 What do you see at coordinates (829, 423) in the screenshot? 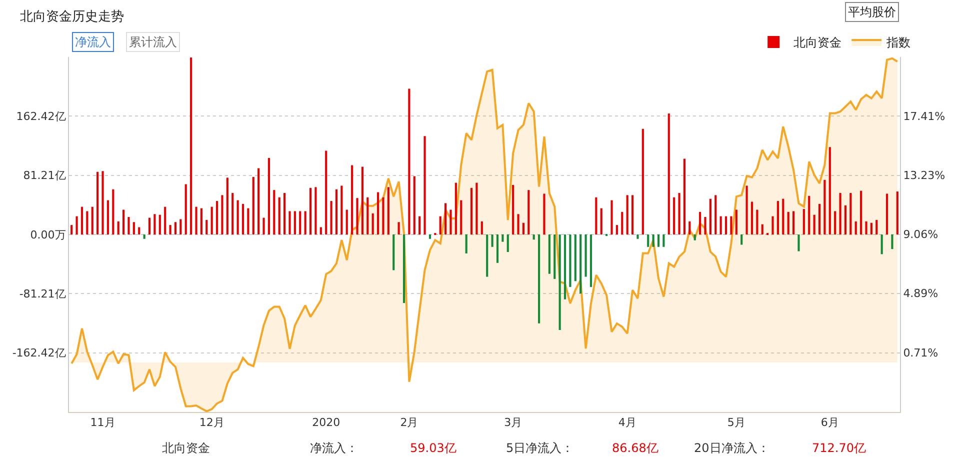
I see `x-tick-label: 6月` at bounding box center [829, 423].